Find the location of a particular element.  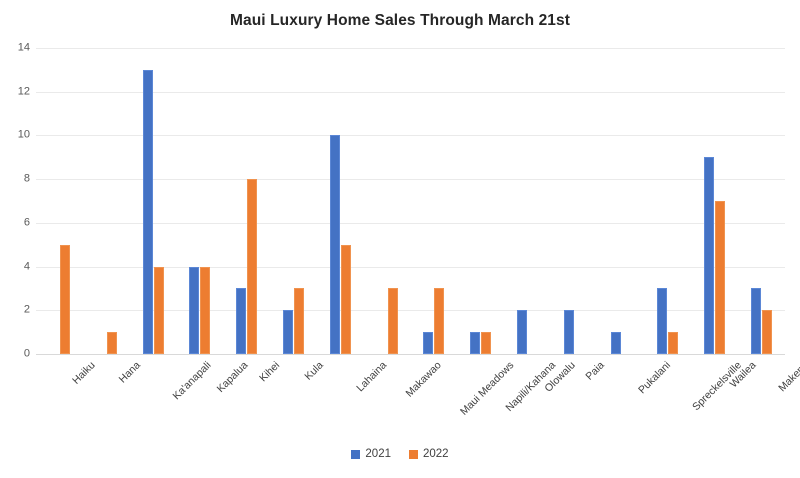

legend-item-2021: 2021 is located at coordinates (371, 454).